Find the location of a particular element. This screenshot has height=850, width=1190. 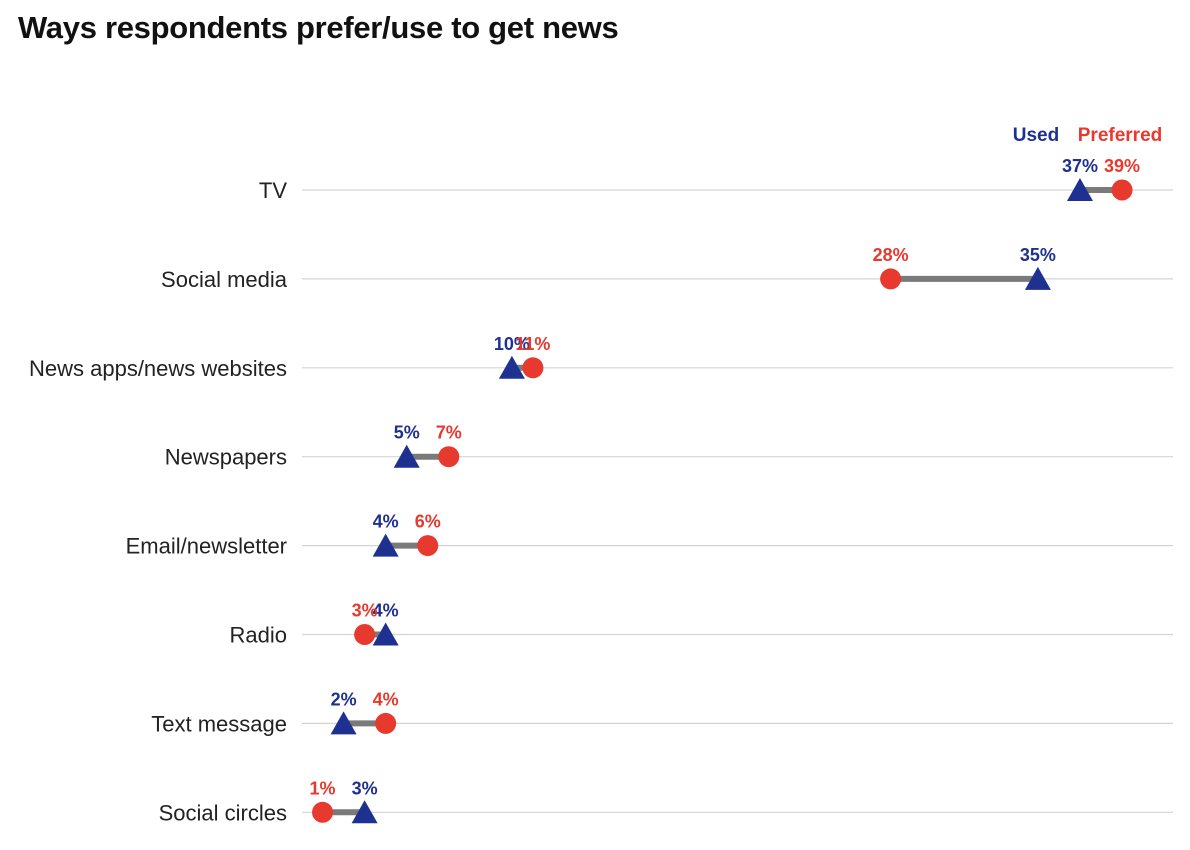

preferred-point-newspapers is located at coordinates (448, 456).